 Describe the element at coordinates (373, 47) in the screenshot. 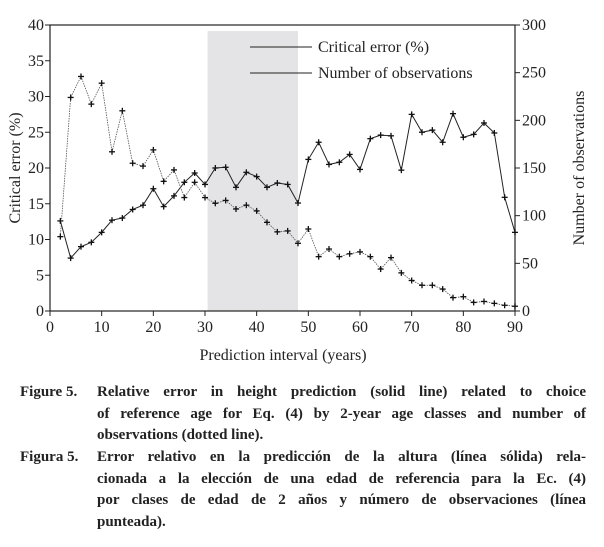

I see `legend-critical-error: Critical error (%)` at that location.